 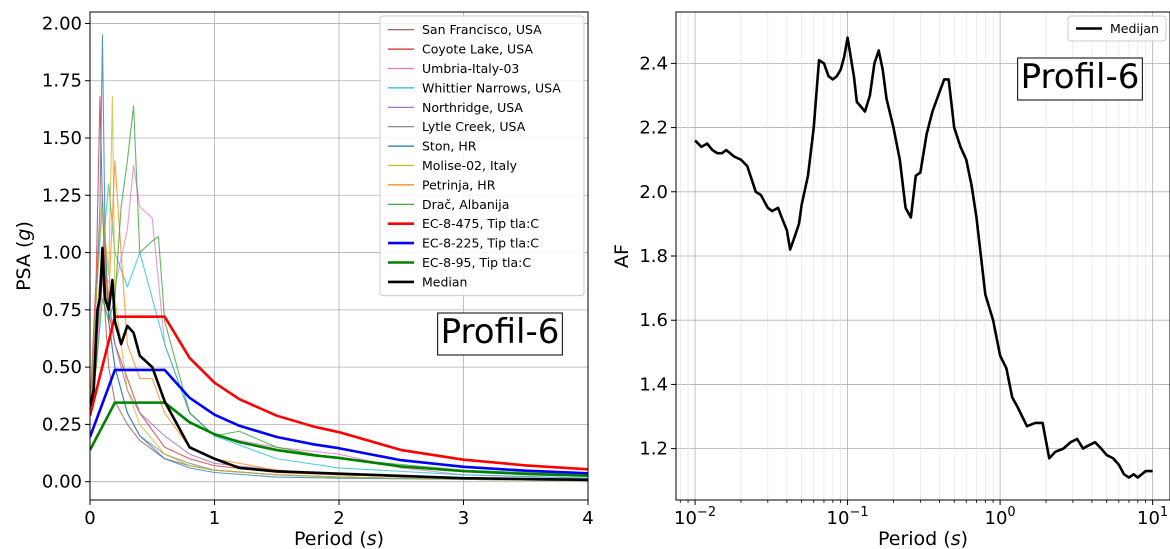 I want to click on y-tick-label: 1.6, so click(x=653, y=320).